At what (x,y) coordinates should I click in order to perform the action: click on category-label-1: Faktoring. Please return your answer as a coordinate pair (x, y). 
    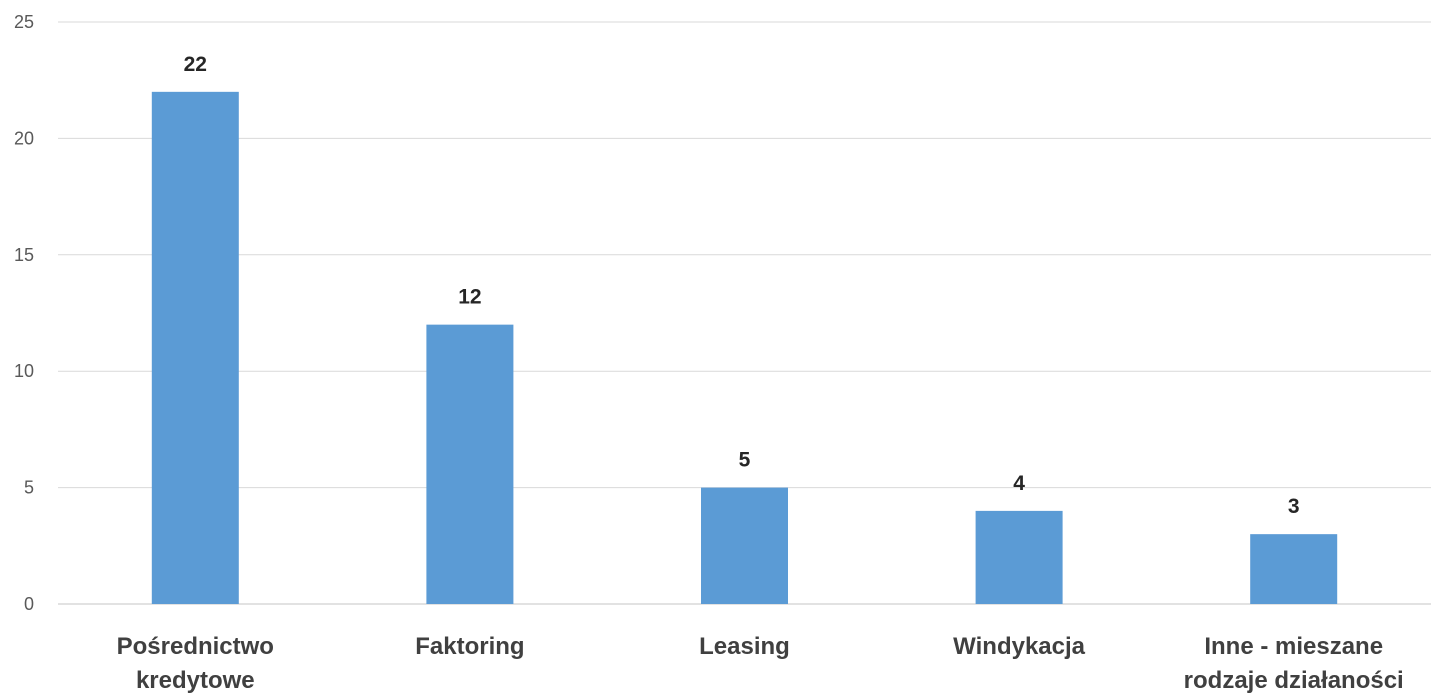
    Looking at the image, I should click on (469, 646).